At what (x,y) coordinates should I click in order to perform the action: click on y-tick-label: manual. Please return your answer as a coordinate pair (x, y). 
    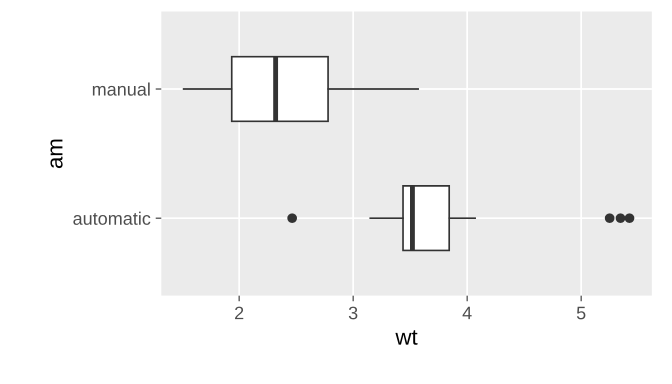
    Looking at the image, I should click on (121, 89).